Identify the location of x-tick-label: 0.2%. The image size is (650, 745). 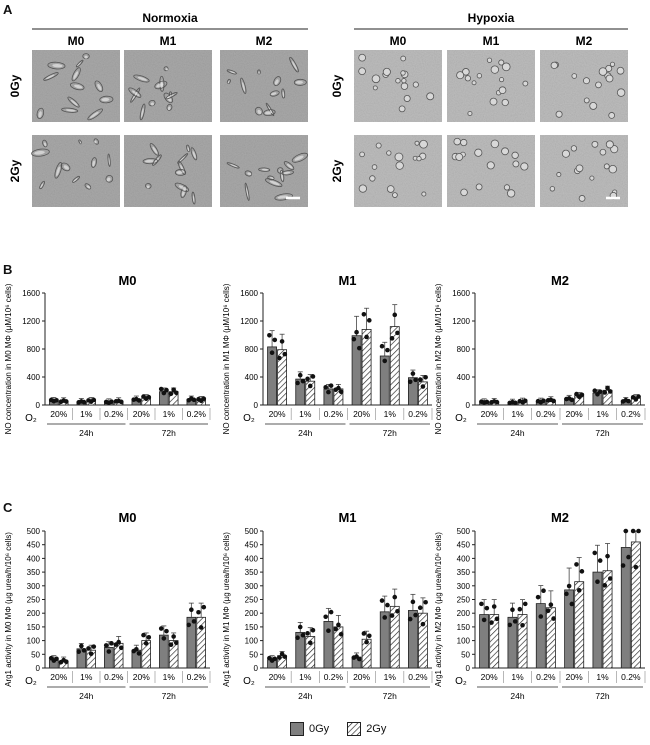
(631, 414).